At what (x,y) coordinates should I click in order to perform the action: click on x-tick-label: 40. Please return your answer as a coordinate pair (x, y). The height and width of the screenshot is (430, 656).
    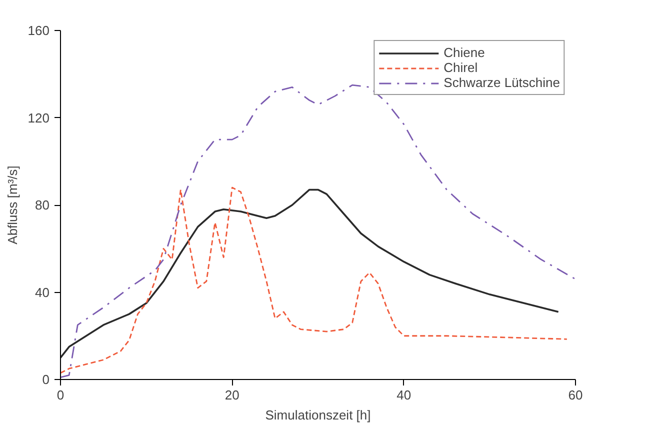
    Looking at the image, I should click on (404, 395).